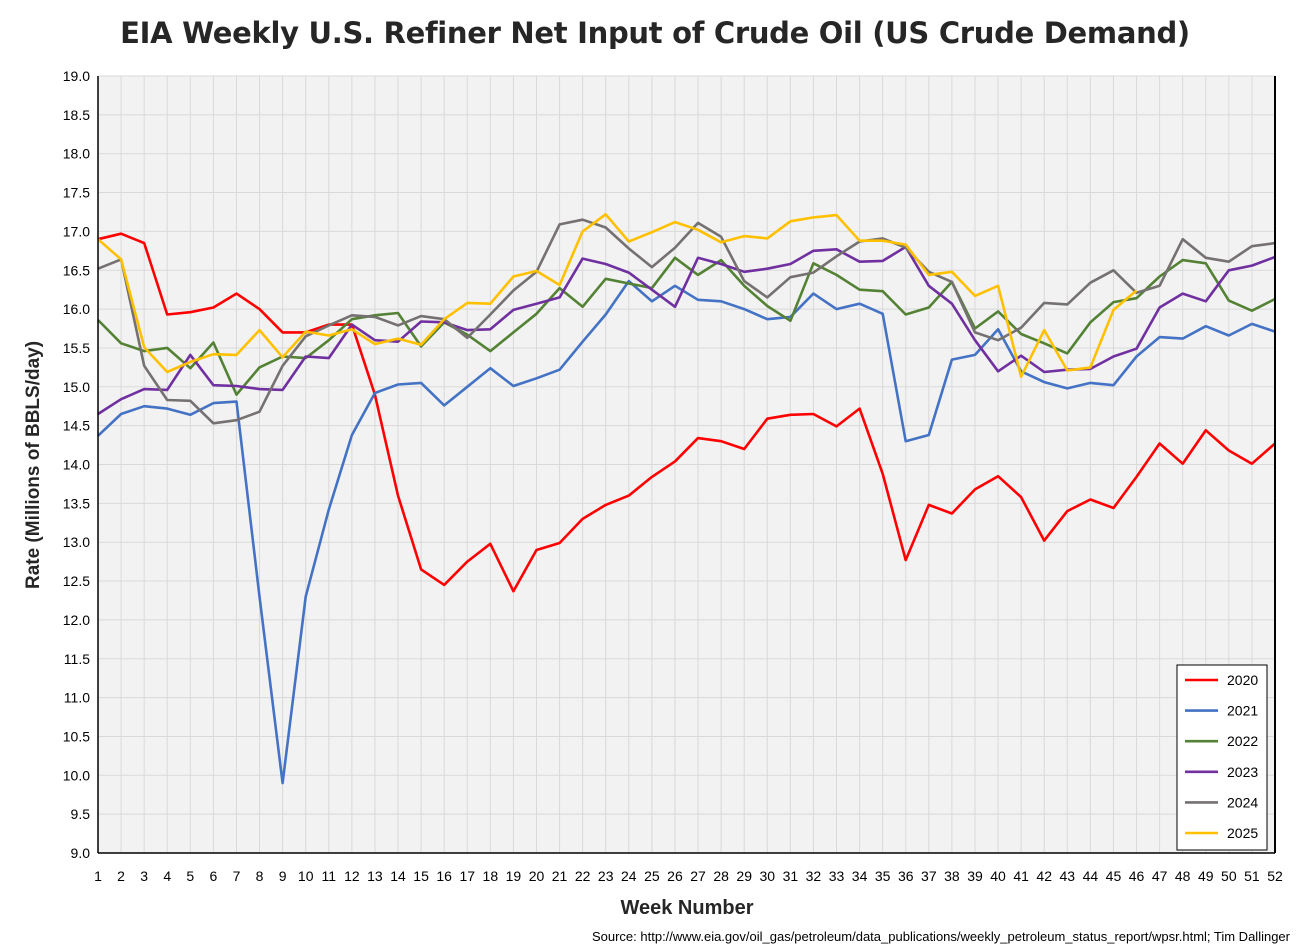 This screenshot has width=1310, height=952. I want to click on x-tick-label: 27, so click(698, 876).